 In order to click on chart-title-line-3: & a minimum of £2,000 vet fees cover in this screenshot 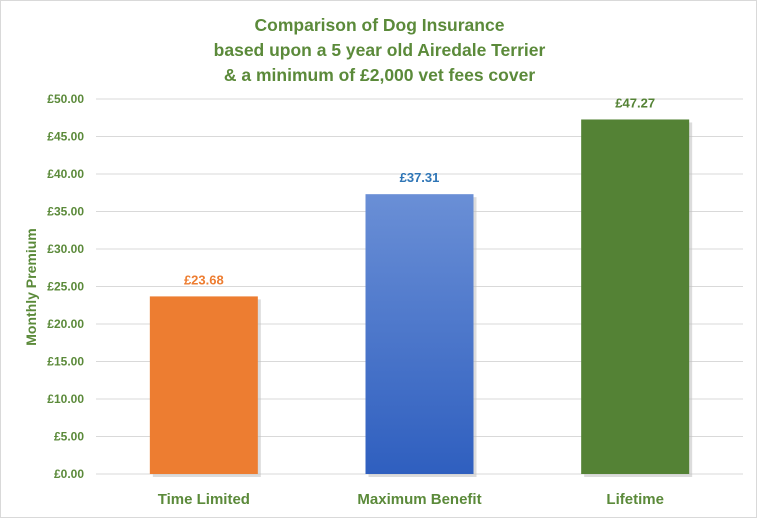, I will do `click(379, 75)`.